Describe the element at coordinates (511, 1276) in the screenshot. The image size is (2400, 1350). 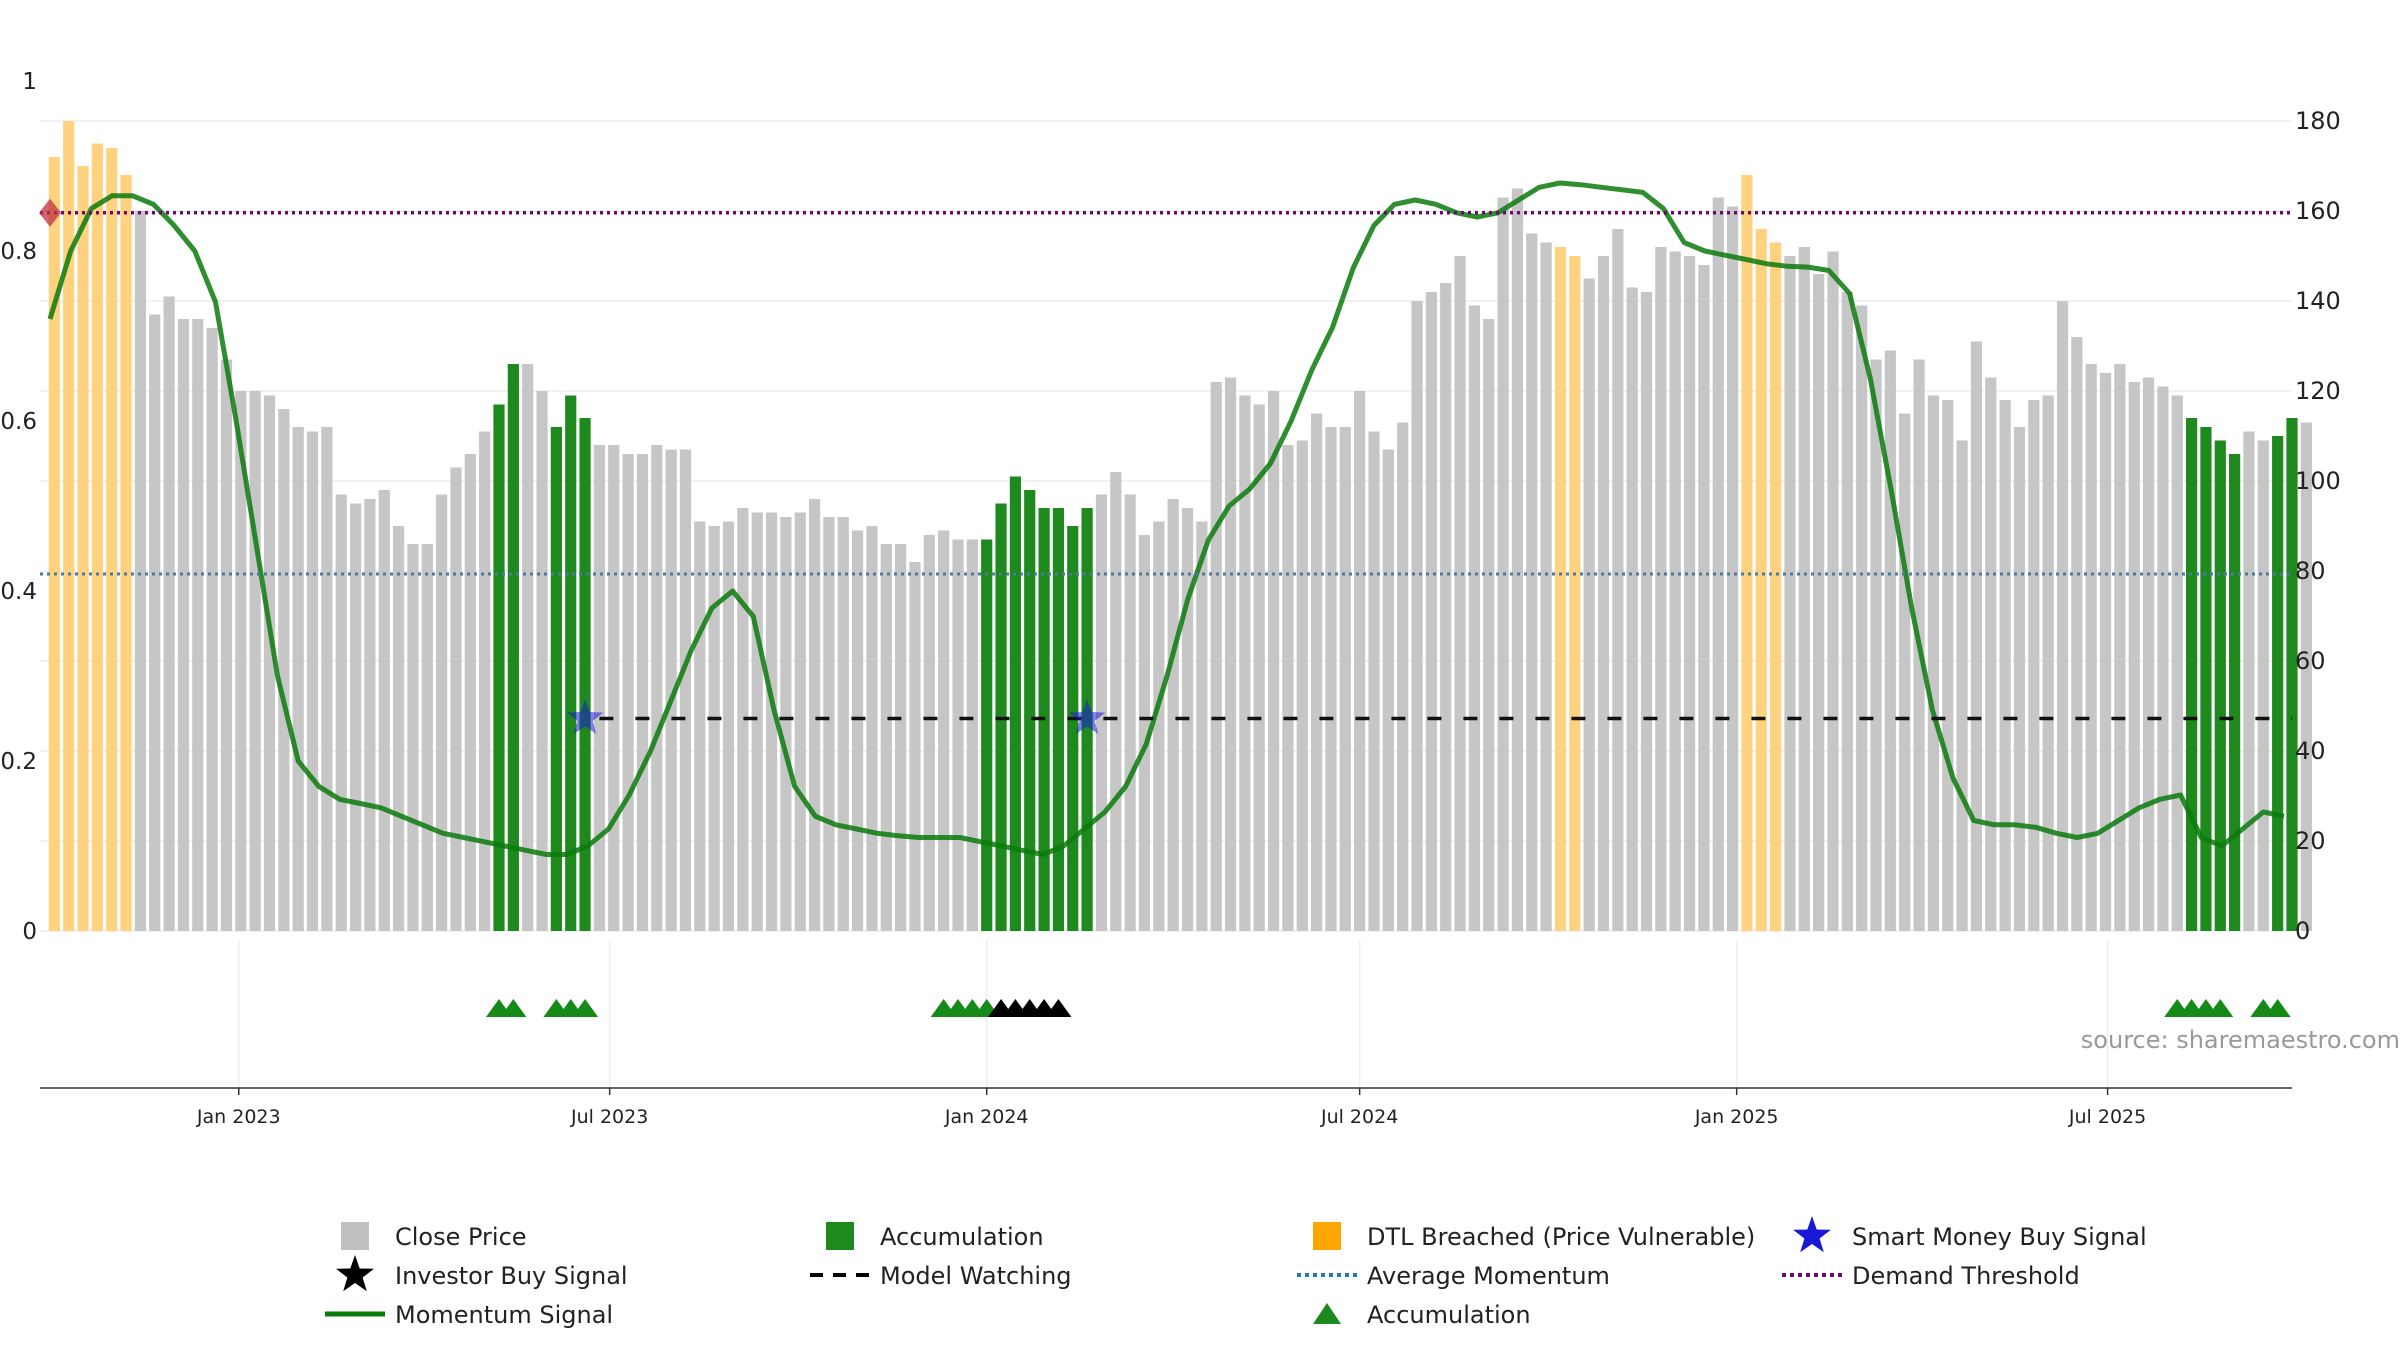
I see `legend-label: Investor Buy Signal` at that location.